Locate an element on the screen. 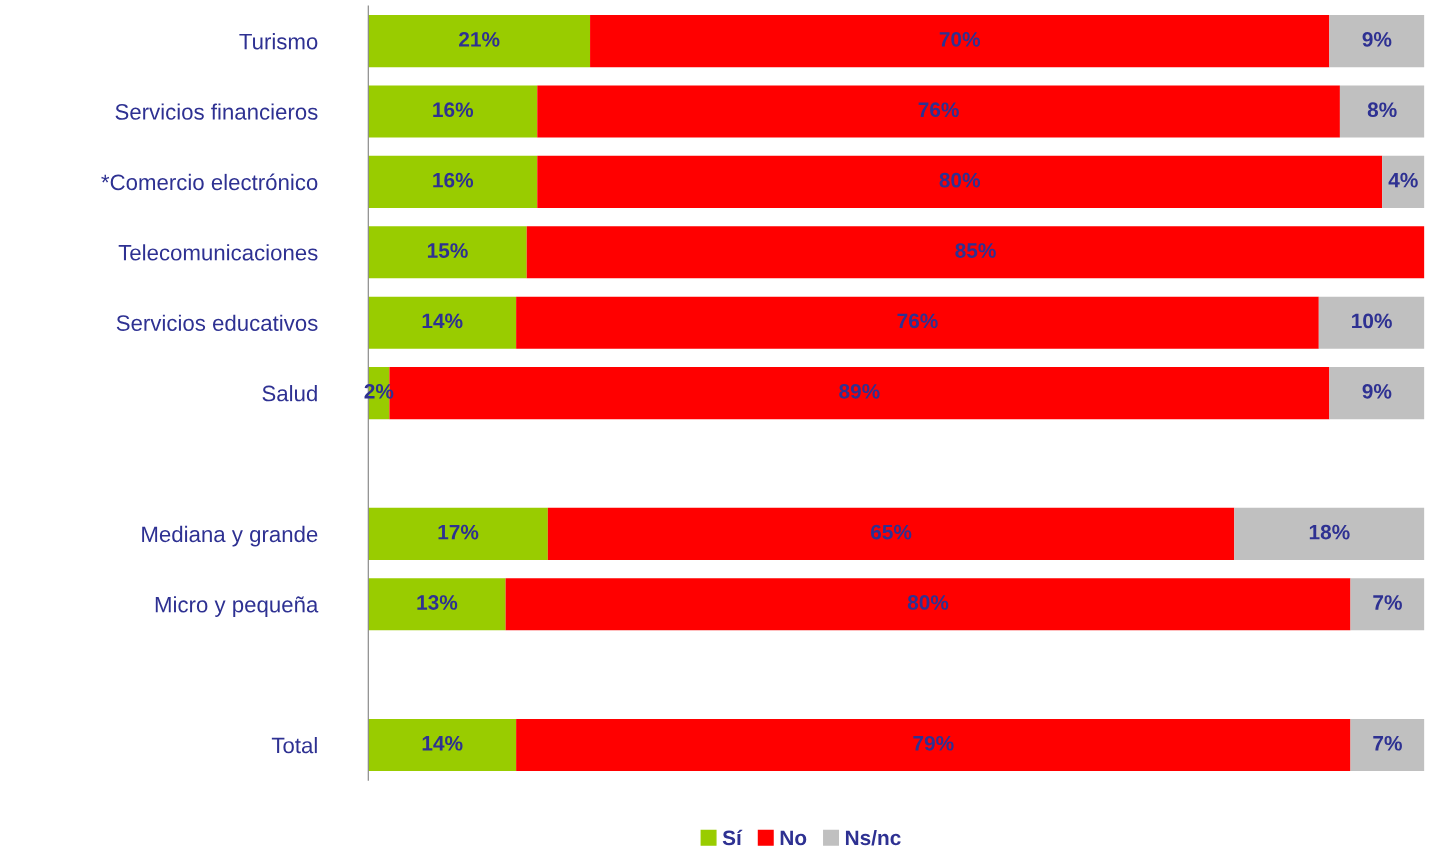  y-tick-label: Mediana y grande is located at coordinates (230, 536).